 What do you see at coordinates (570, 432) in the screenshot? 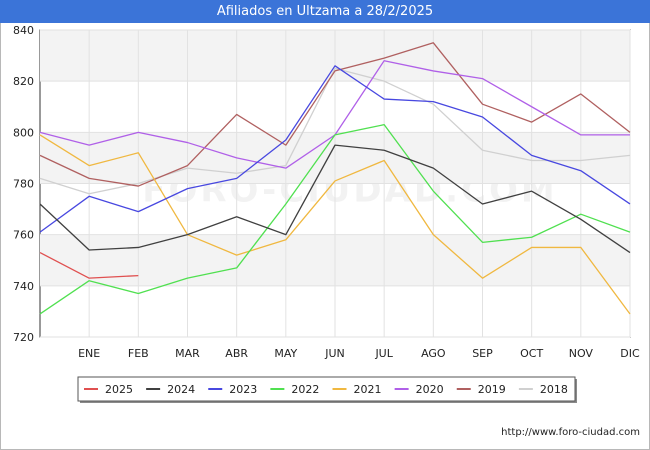
I see `footer-url: http://www.foro-ciudad.com` at bounding box center [570, 432].